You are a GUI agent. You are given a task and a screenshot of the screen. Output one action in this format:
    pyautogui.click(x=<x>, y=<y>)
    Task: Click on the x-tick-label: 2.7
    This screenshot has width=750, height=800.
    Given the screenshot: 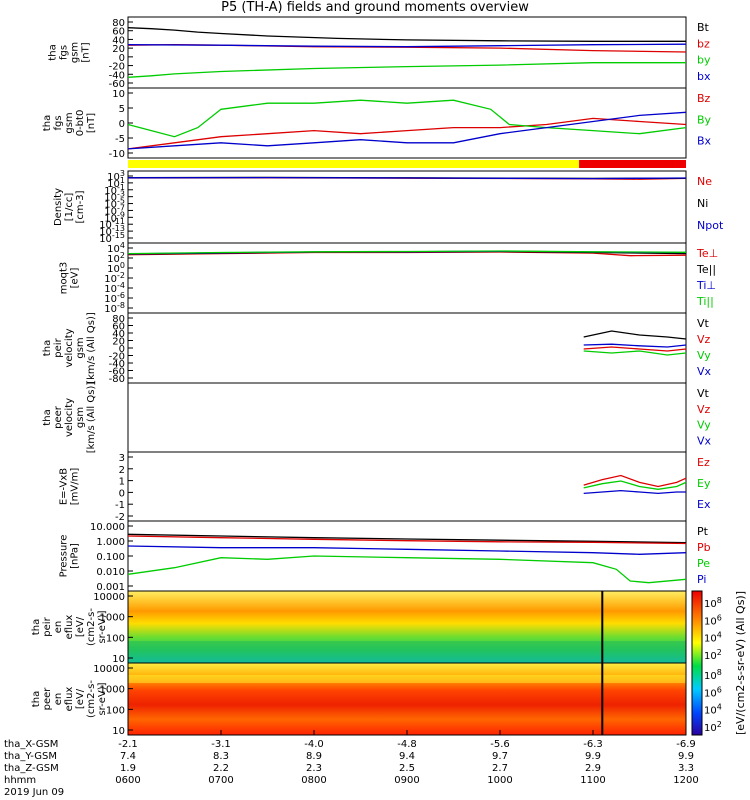 What is the action you would take?
    pyautogui.click(x=500, y=768)
    